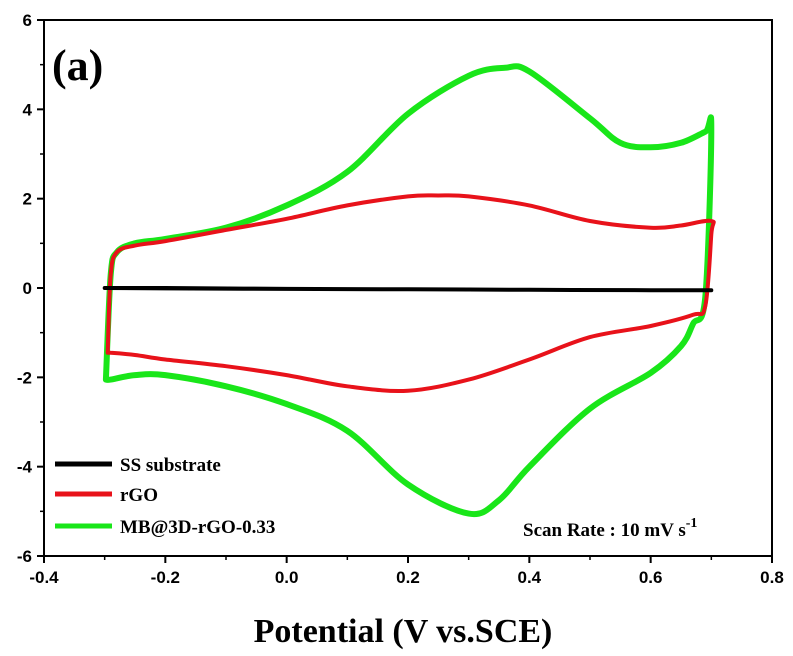 This screenshot has height=656, width=793. What do you see at coordinates (197, 527) in the screenshot?
I see `legend-label-mb-3d-rgo: MB@3D-rGO-0.33` at bounding box center [197, 527].